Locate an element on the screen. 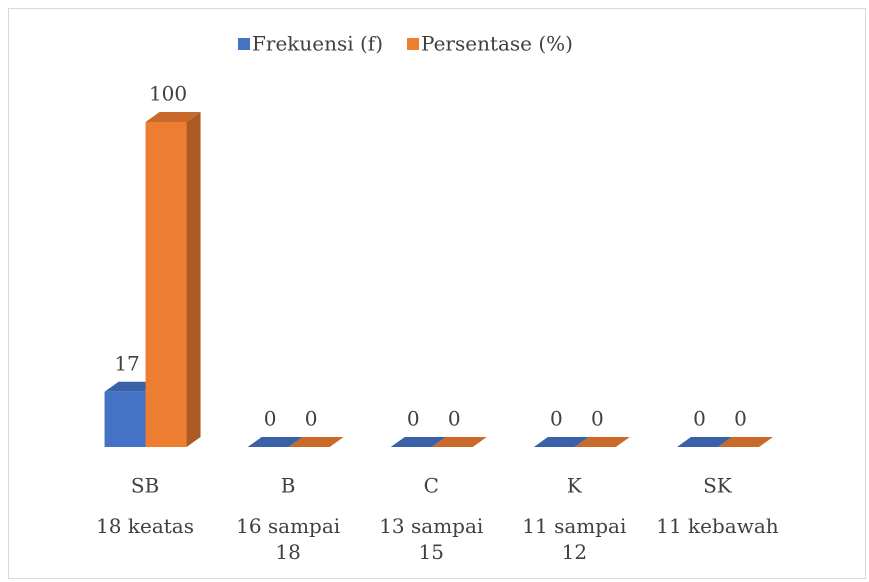  x-tick-label: B is located at coordinates (288, 486).